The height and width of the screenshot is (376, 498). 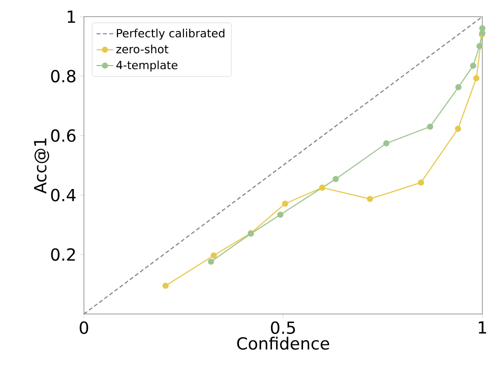 I want to click on y-tick-label: 1, so click(x=72, y=16).